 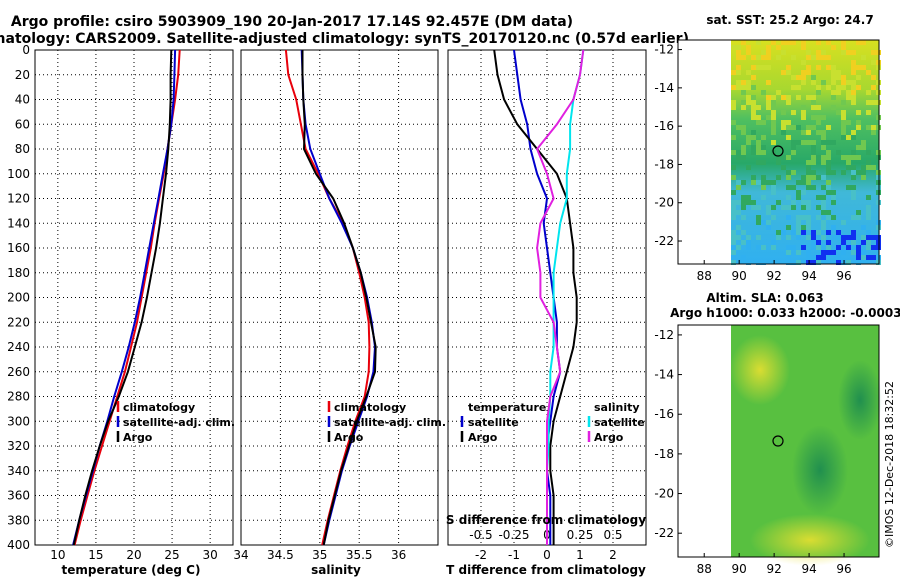 I want to click on legend-sal-satellite: satellite, so click(x=619, y=422).